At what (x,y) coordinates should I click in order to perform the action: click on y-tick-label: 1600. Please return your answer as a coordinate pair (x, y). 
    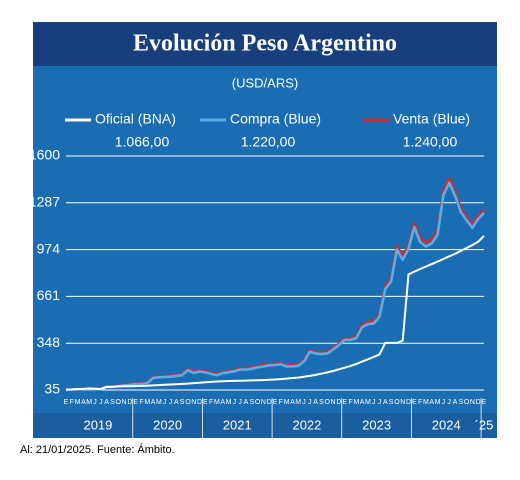
    Looking at the image, I should click on (44, 155).